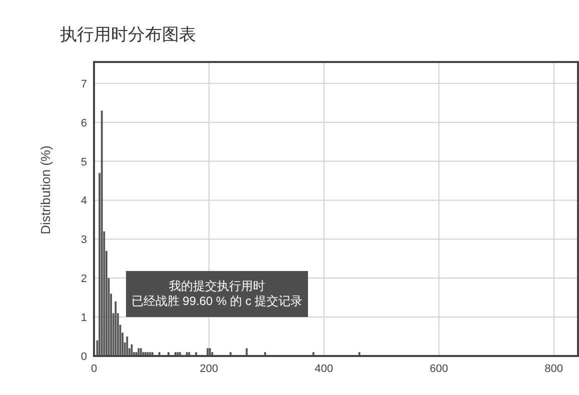 This screenshot has width=579, height=395. I want to click on x-tick-label: 400, so click(324, 369).